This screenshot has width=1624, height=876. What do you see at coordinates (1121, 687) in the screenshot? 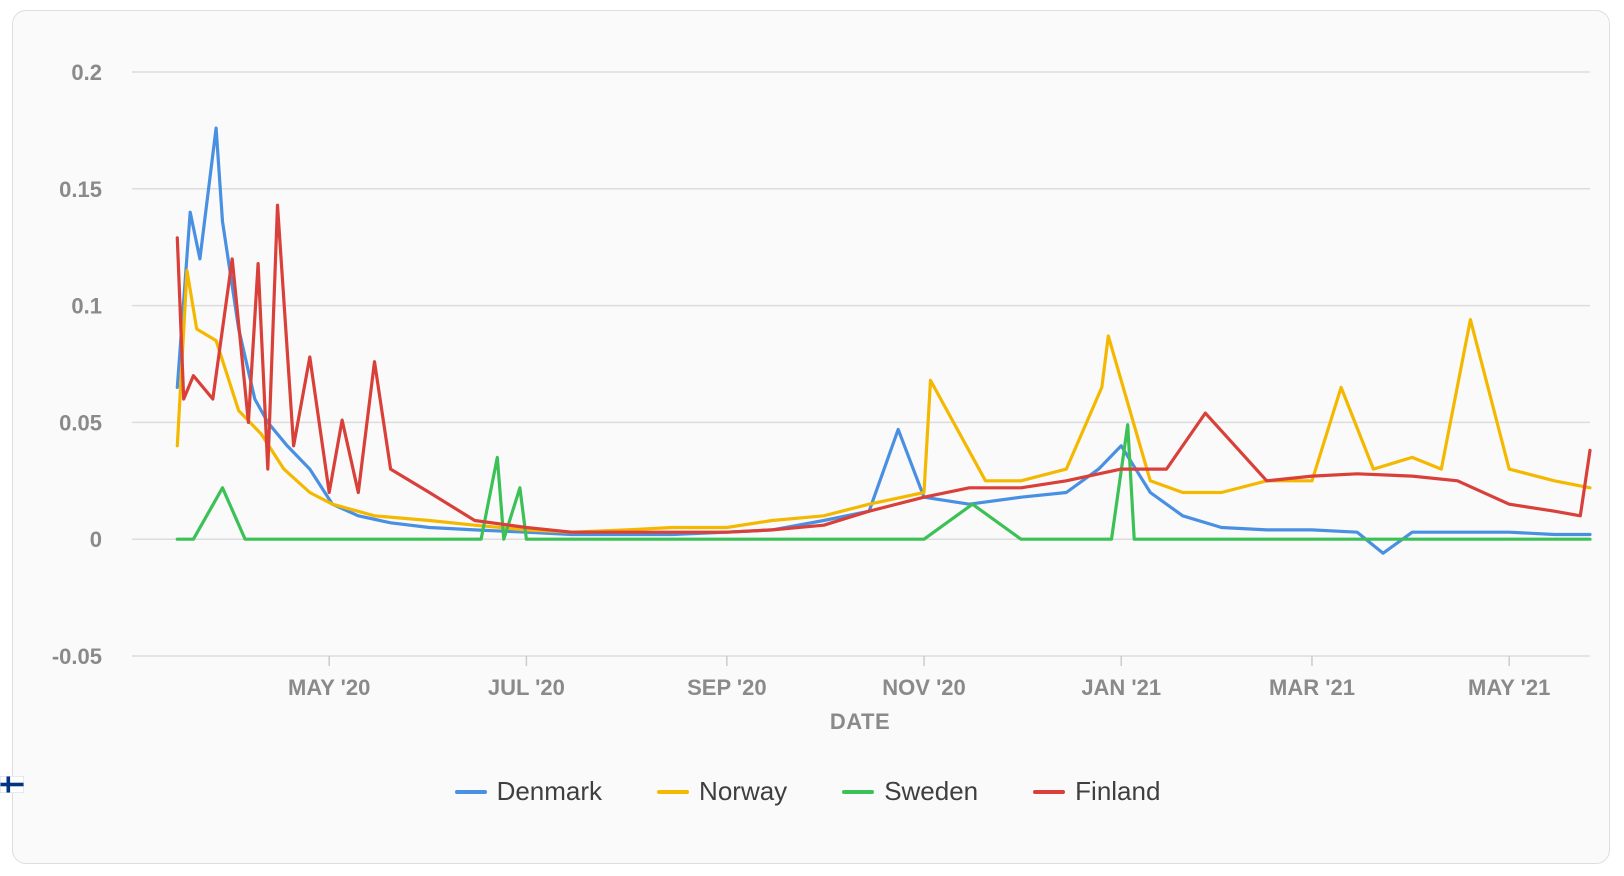
I see `x-tick-label: JAN '21` at bounding box center [1121, 687].